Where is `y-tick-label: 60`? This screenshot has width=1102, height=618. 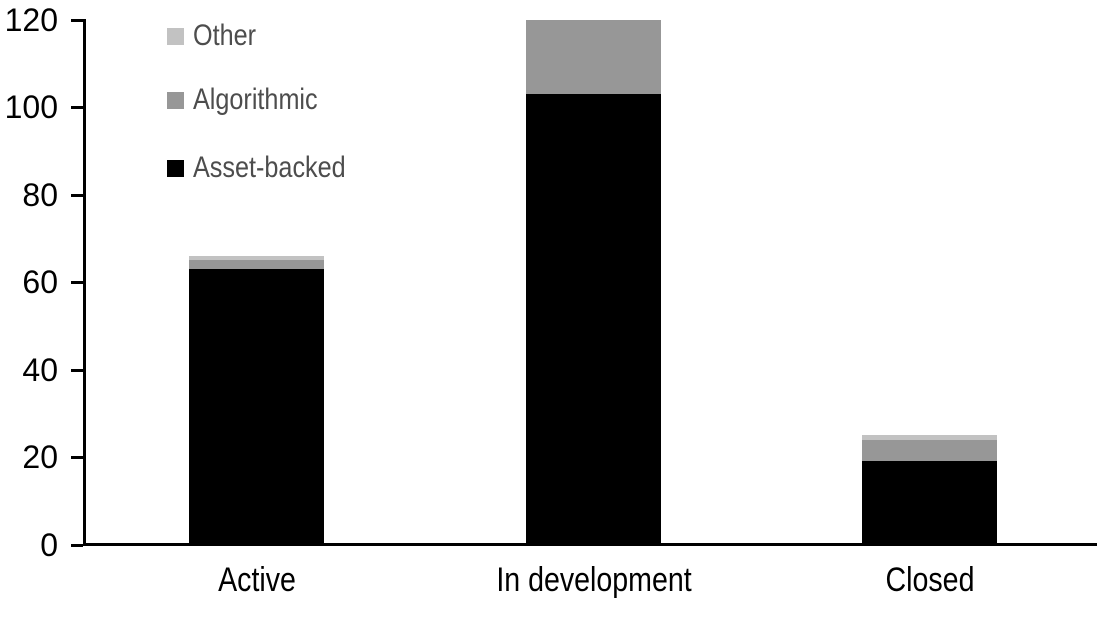 y-tick-label: 60 is located at coordinates (40, 282).